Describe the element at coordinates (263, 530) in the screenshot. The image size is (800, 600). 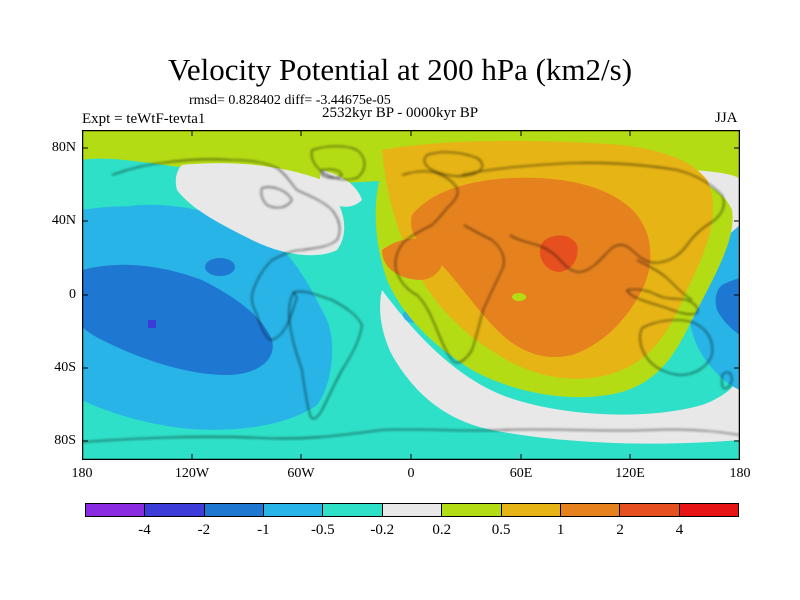
I see `colorbar-label: -1` at that location.